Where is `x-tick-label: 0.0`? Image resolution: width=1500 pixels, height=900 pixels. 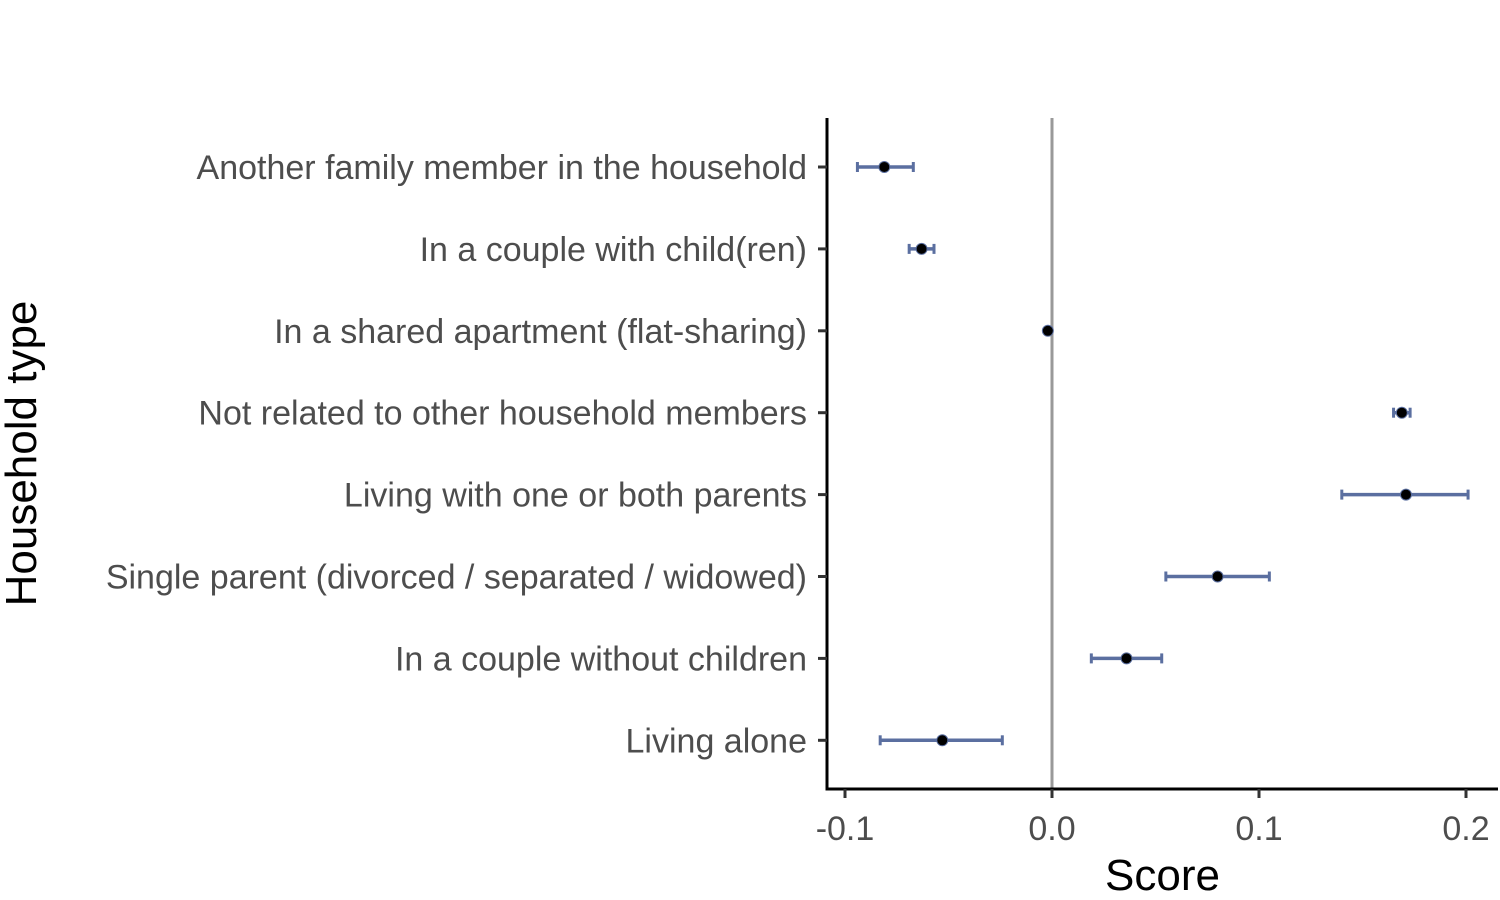 x-tick-label: 0.0 is located at coordinates (1051, 829).